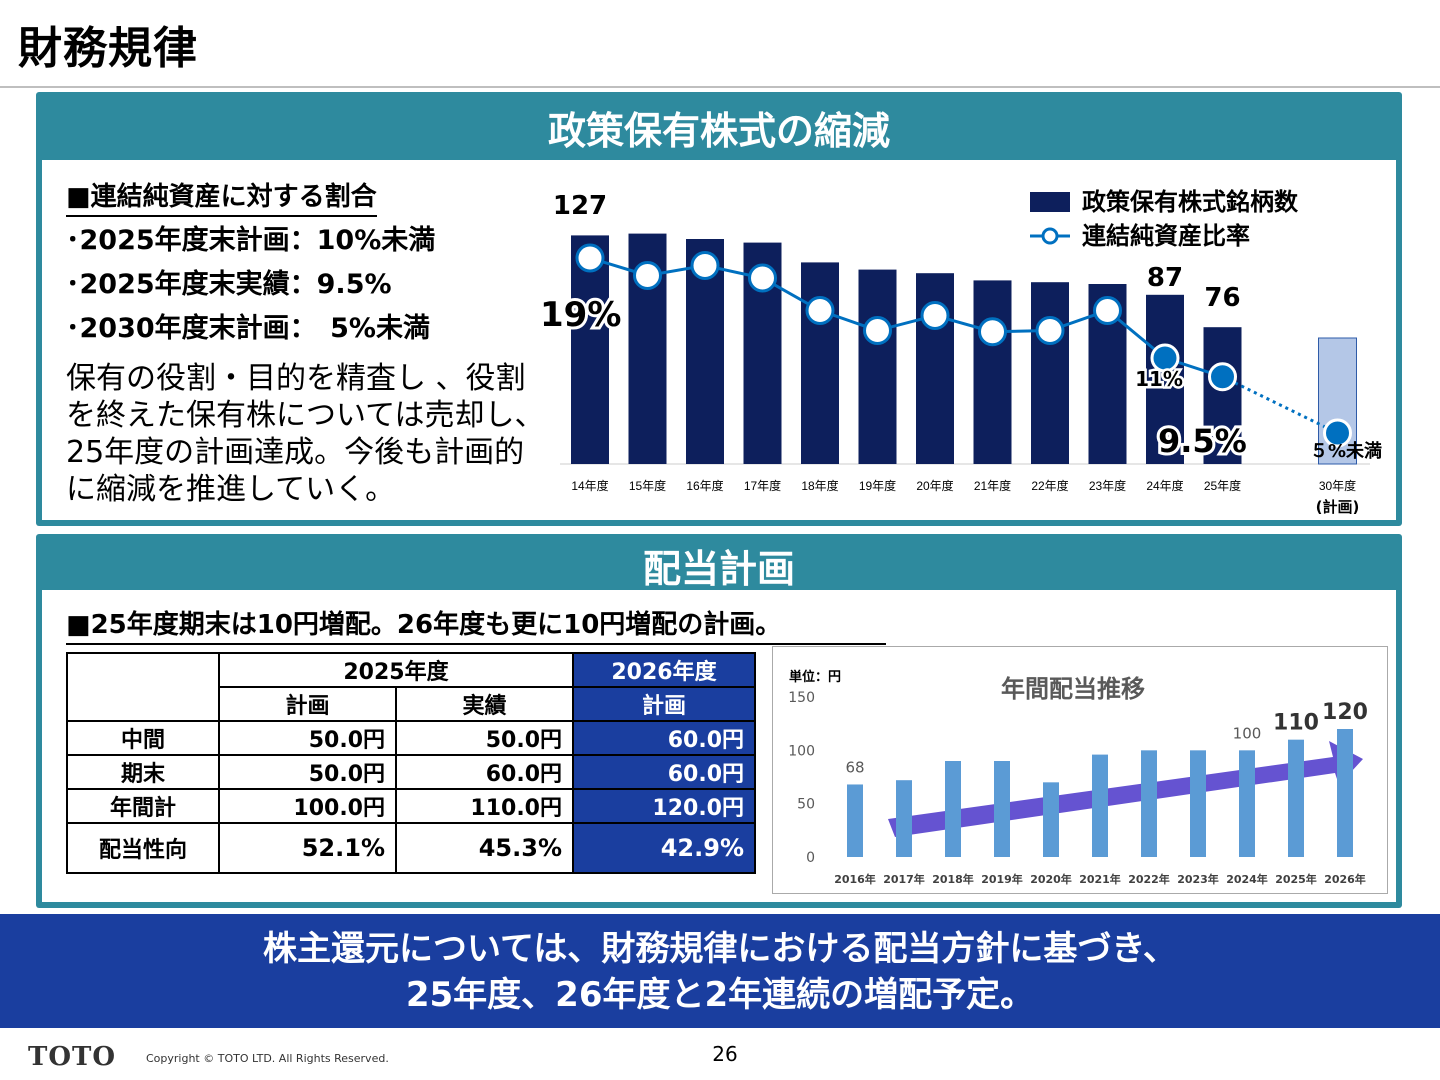 This screenshot has width=1440, height=1080. Describe the element at coordinates (1202, 441) in the screenshot. I see `line-value-label: 9.5%` at that location.